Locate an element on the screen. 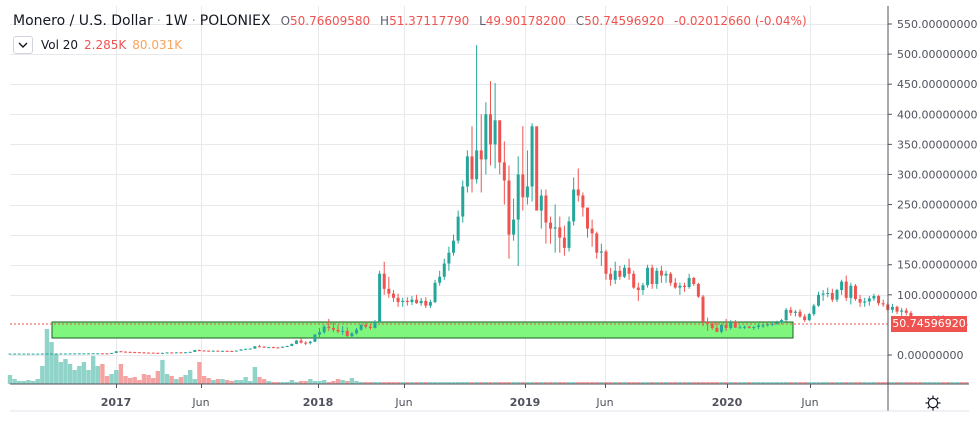 This screenshot has height=424, width=977. price-tick-label: 250.00000000 is located at coordinates (937, 205).